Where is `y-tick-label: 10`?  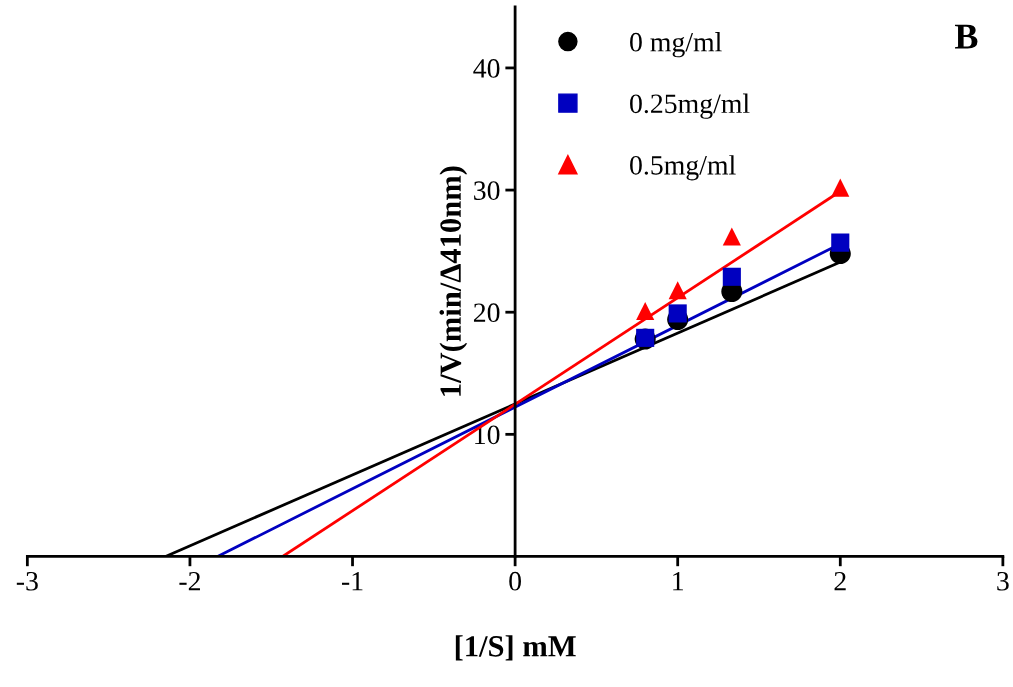 y-tick-label: 10 is located at coordinates (487, 435).